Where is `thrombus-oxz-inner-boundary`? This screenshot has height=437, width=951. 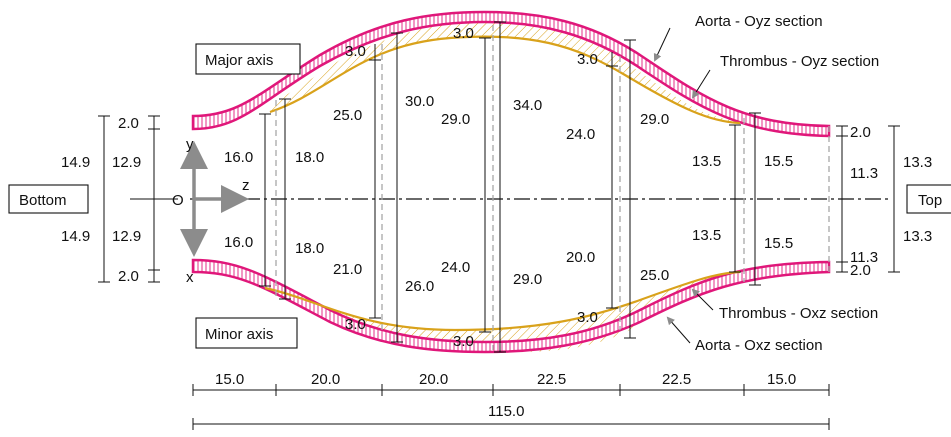 thrombus-oxz-inner-boundary is located at coordinates (502, 301).